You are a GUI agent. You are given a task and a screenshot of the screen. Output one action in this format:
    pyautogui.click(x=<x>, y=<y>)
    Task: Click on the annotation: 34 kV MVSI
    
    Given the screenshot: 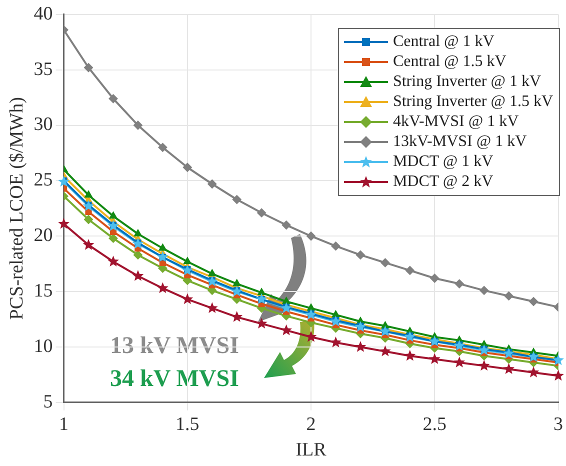 What is the action you would take?
    pyautogui.click(x=174, y=379)
    